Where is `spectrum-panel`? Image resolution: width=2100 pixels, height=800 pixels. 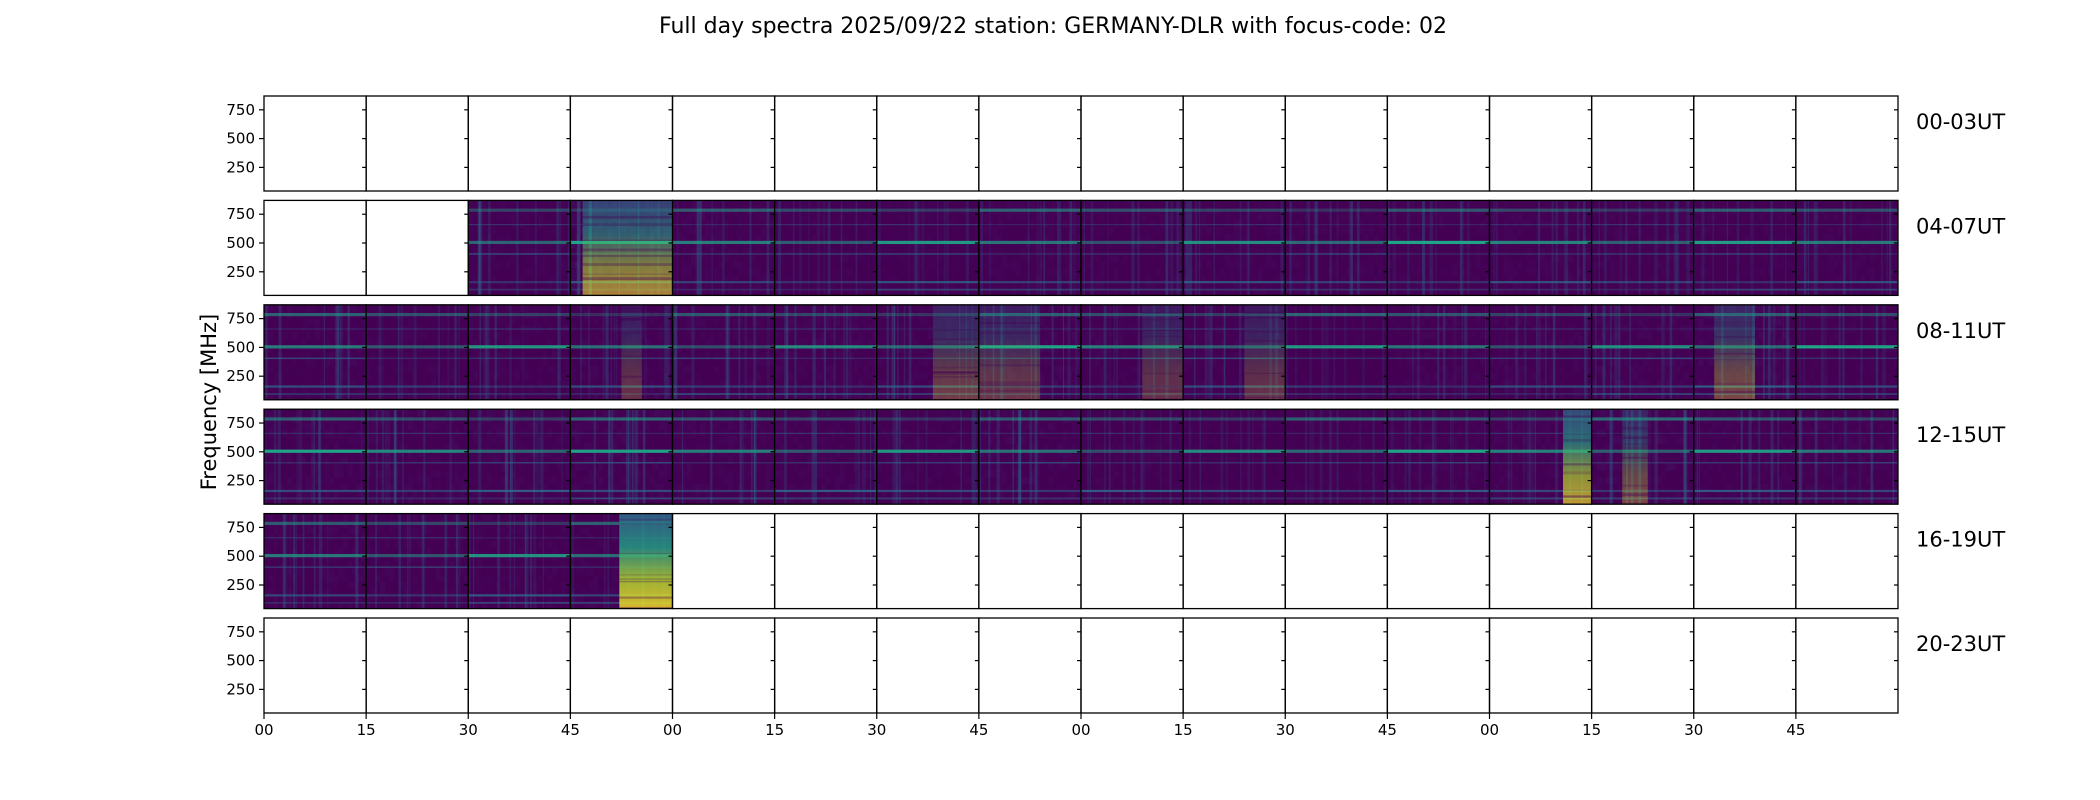
spectrum-panel is located at coordinates (1030, 352).